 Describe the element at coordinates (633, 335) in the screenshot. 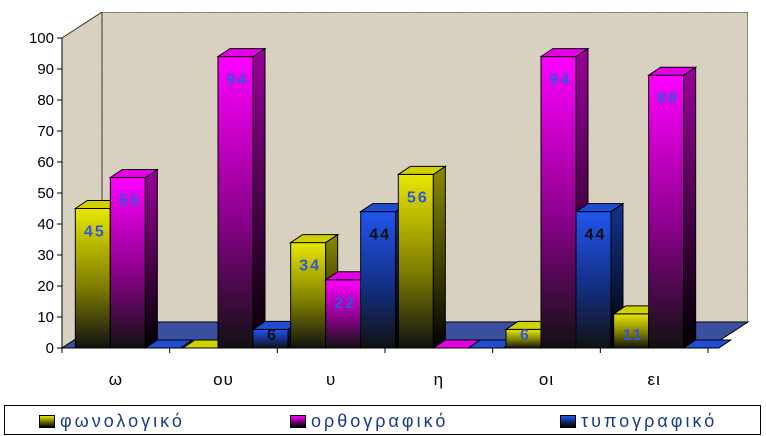

I see `data-label: 11` at that location.